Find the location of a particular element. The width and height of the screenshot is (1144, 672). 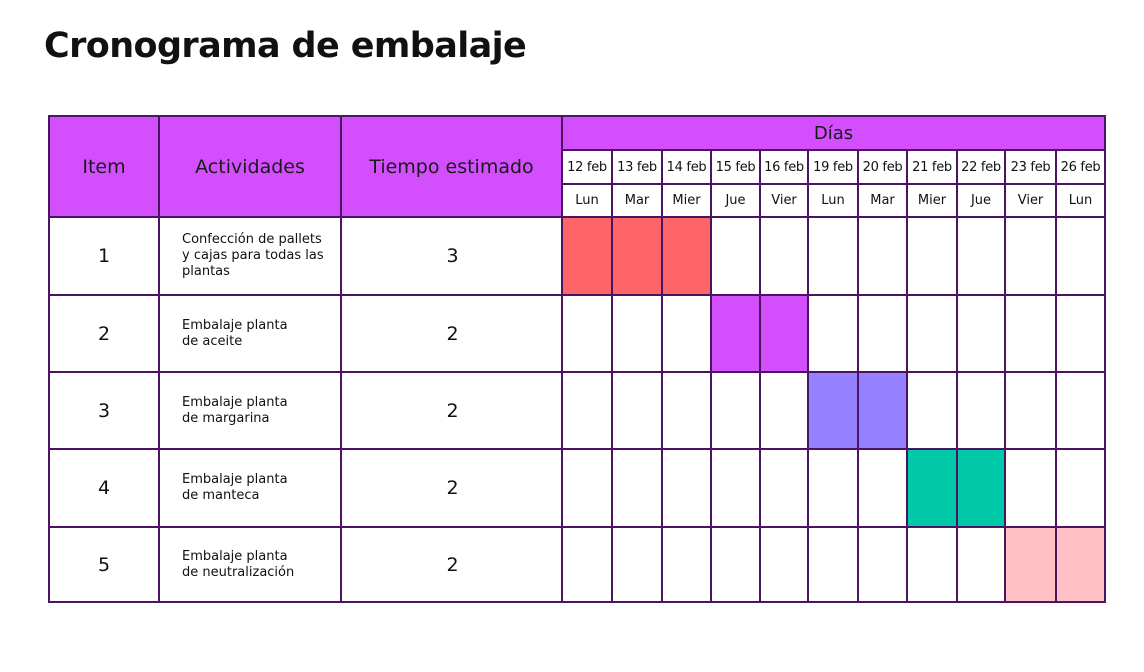

activity-line: de margarina is located at coordinates (226, 418).